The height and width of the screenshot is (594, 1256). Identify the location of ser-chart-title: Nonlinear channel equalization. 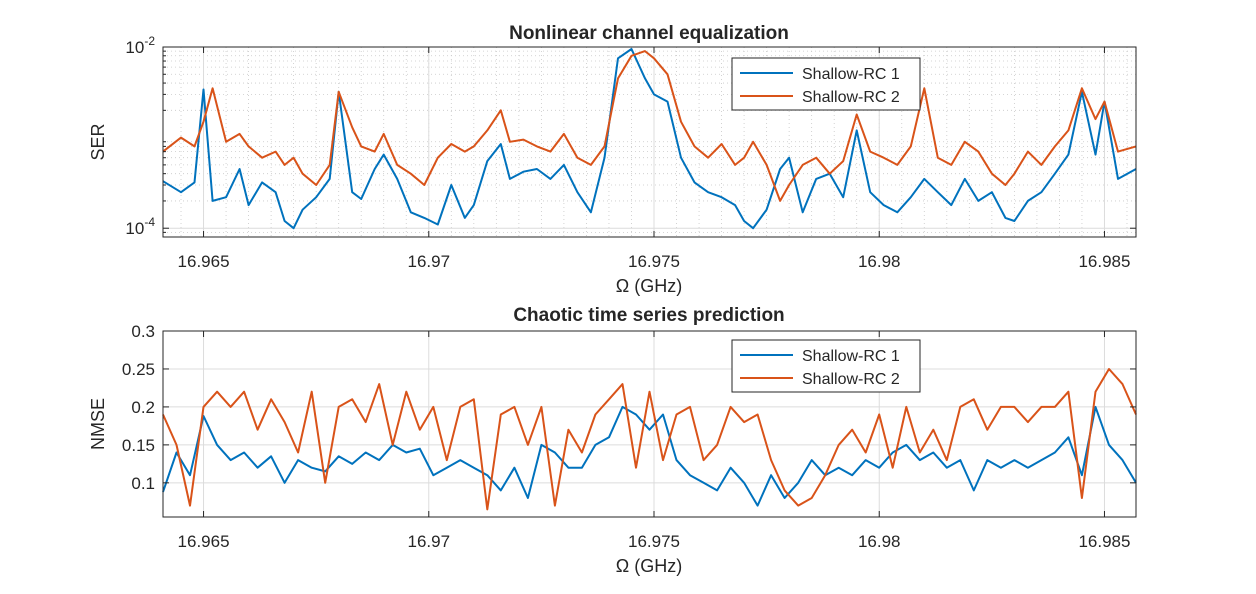
(649, 33).